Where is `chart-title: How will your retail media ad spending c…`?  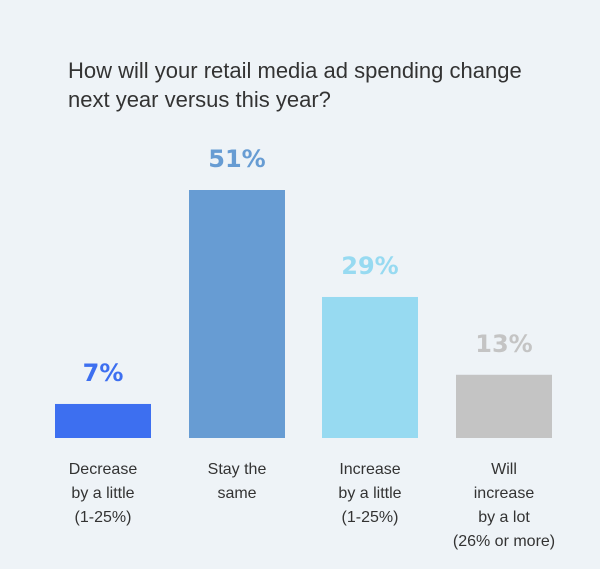 chart-title: How will your retail media ad spending c… is located at coordinates (295, 85).